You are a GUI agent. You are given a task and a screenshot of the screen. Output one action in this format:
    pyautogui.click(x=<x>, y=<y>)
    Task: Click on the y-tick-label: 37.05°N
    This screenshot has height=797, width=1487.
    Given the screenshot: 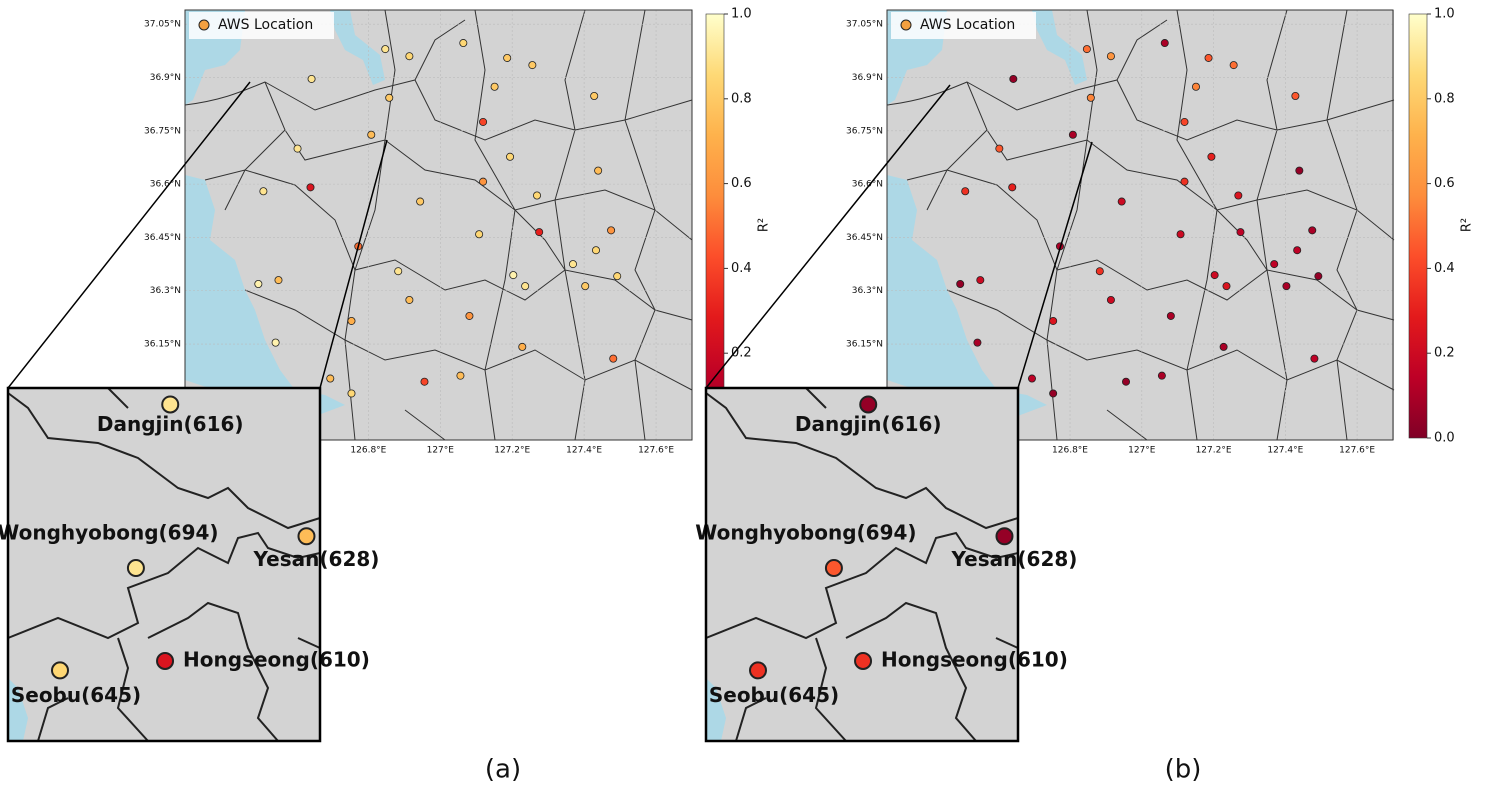 What is the action you would take?
    pyautogui.click(x=864, y=25)
    